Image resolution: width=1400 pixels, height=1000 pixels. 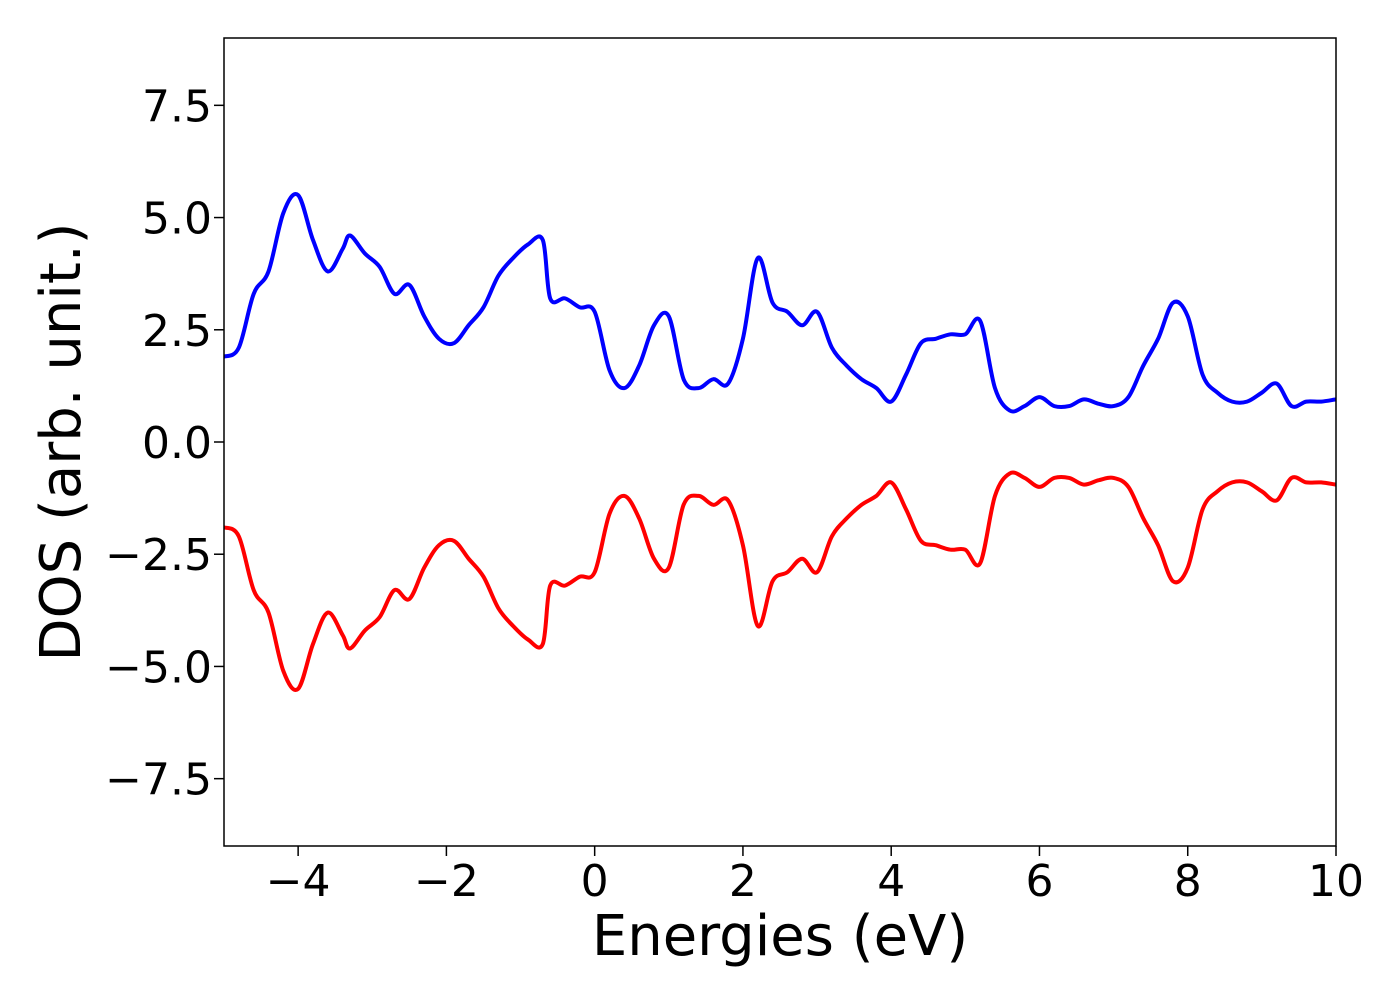 What do you see at coordinates (446, 881) in the screenshot?
I see `x-tick-label: −2` at bounding box center [446, 881].